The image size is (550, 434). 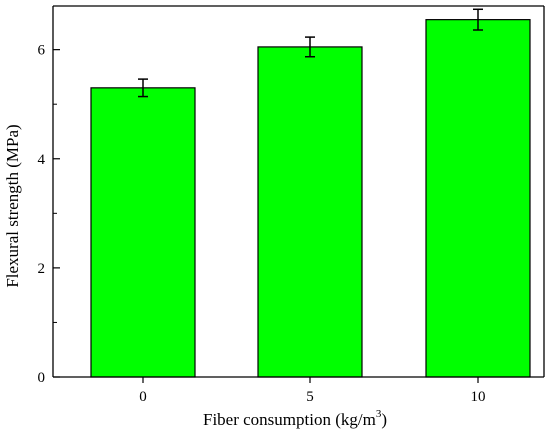 What do you see at coordinates (42, 269) in the screenshot?
I see `y-tick-label-2: 2` at bounding box center [42, 269].